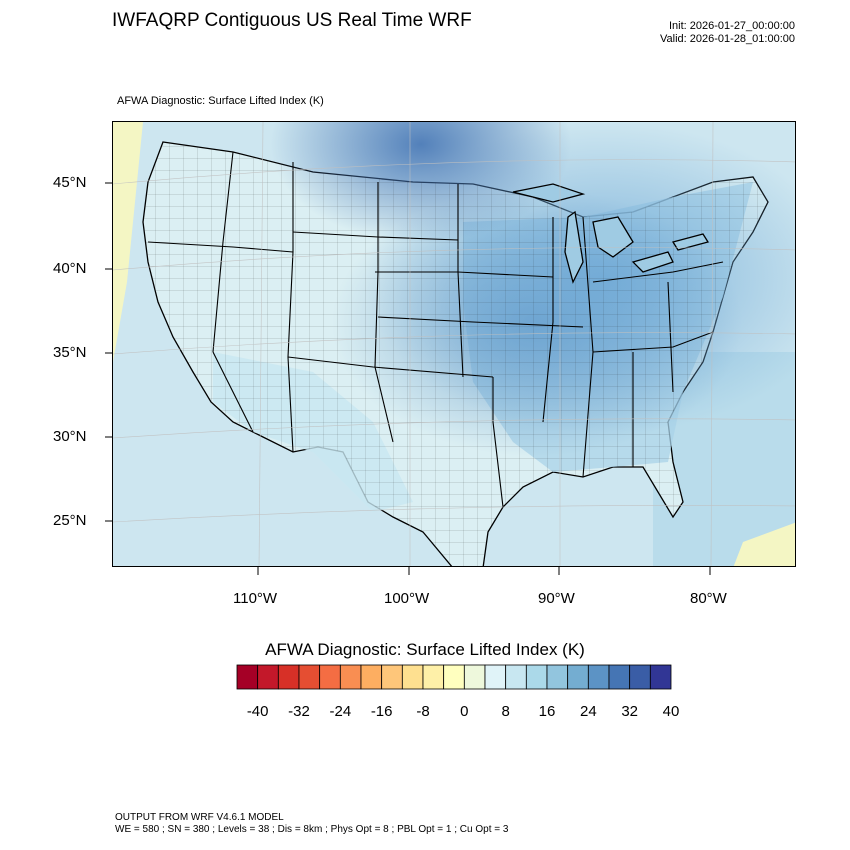 This screenshot has height=850, width=850. I want to click on colorbar-tick-label: 40, so click(671, 711).